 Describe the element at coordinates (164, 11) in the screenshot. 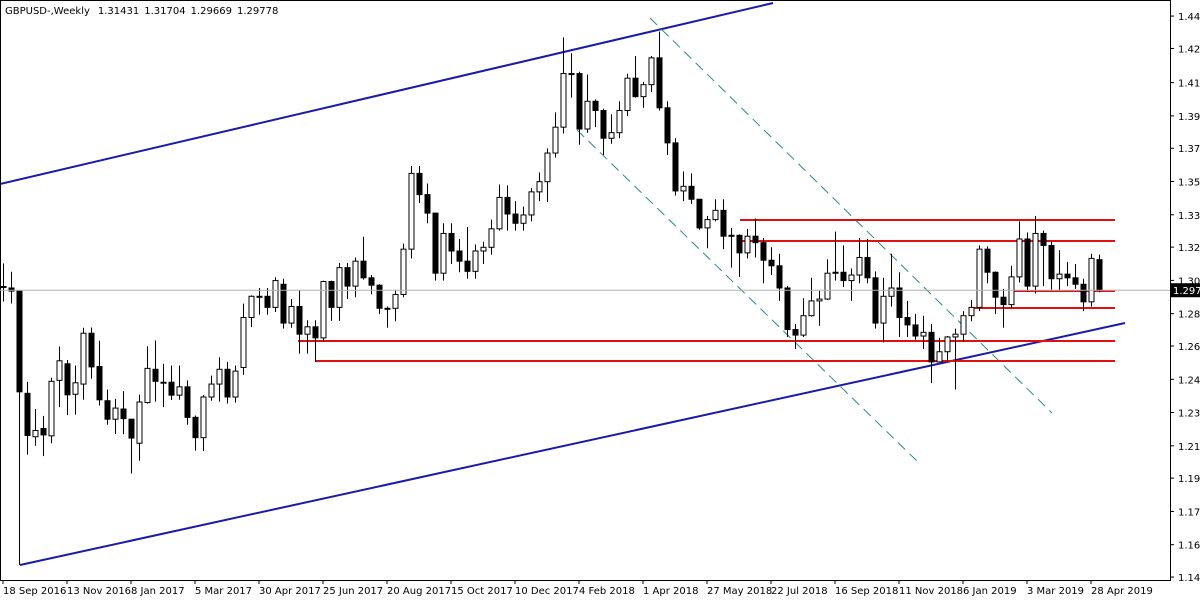

I see `header-high: 1.31704` at that location.